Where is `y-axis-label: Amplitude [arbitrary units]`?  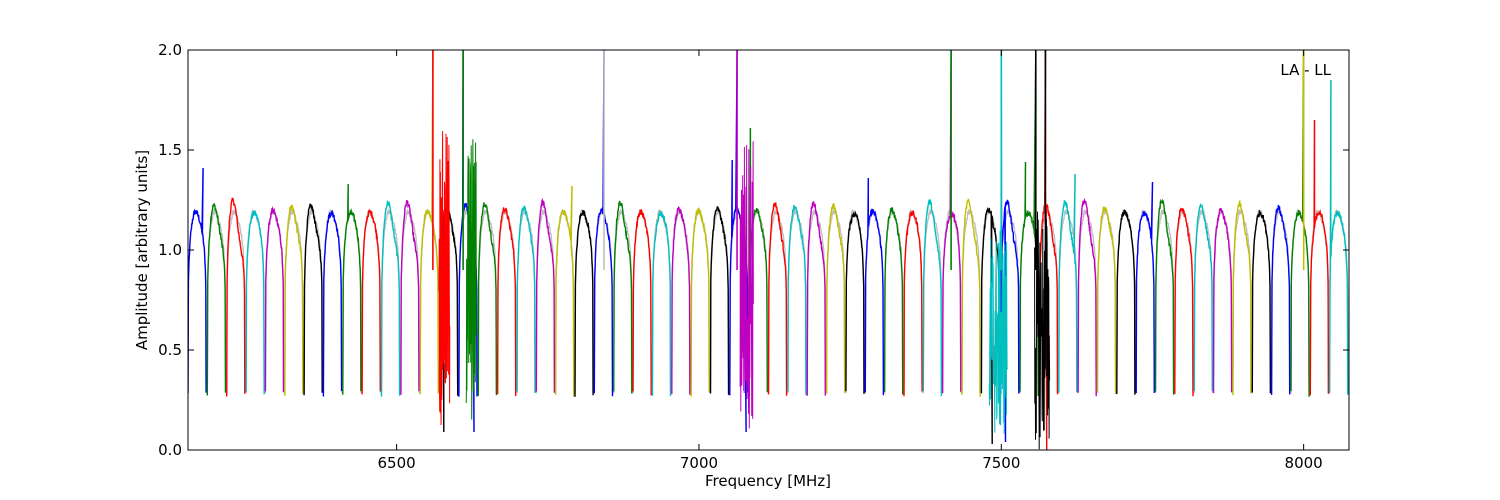 y-axis-label: Amplitude [arbitrary units] is located at coordinates (142, 250).